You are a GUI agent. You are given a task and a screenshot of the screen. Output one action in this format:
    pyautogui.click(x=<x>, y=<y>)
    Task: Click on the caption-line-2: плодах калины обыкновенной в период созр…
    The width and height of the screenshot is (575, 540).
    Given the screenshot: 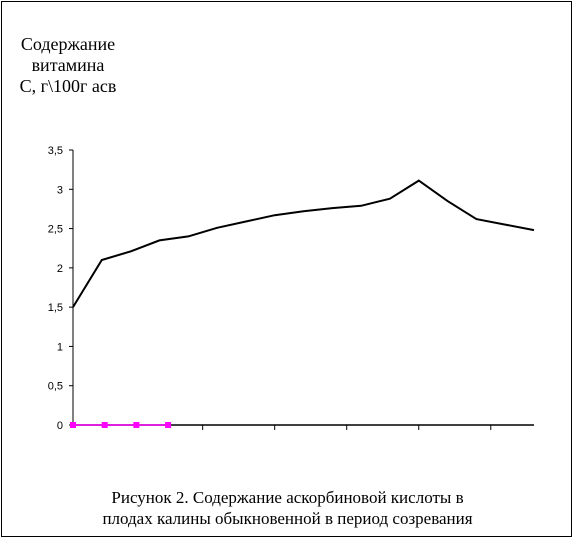 What is the action you would take?
    pyautogui.click(x=287, y=518)
    